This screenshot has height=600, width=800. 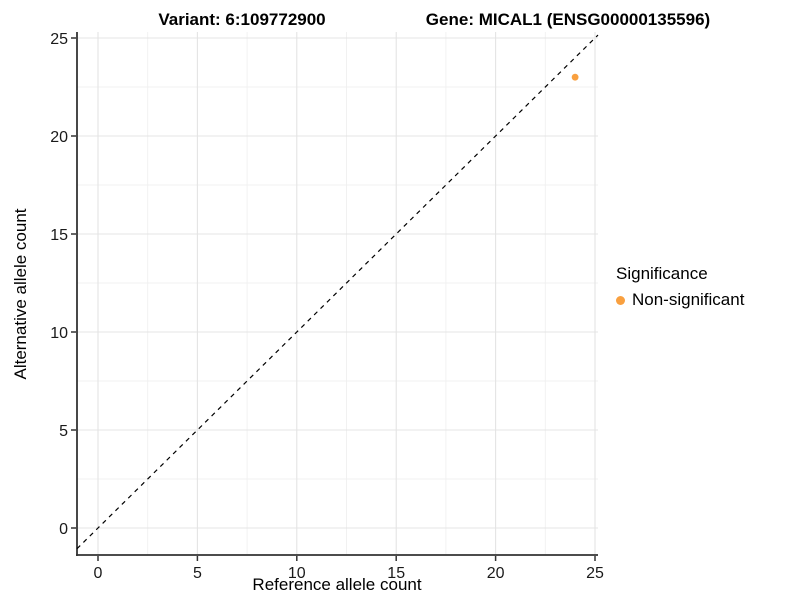 I want to click on y-tick-label: 5, so click(x=63, y=431).